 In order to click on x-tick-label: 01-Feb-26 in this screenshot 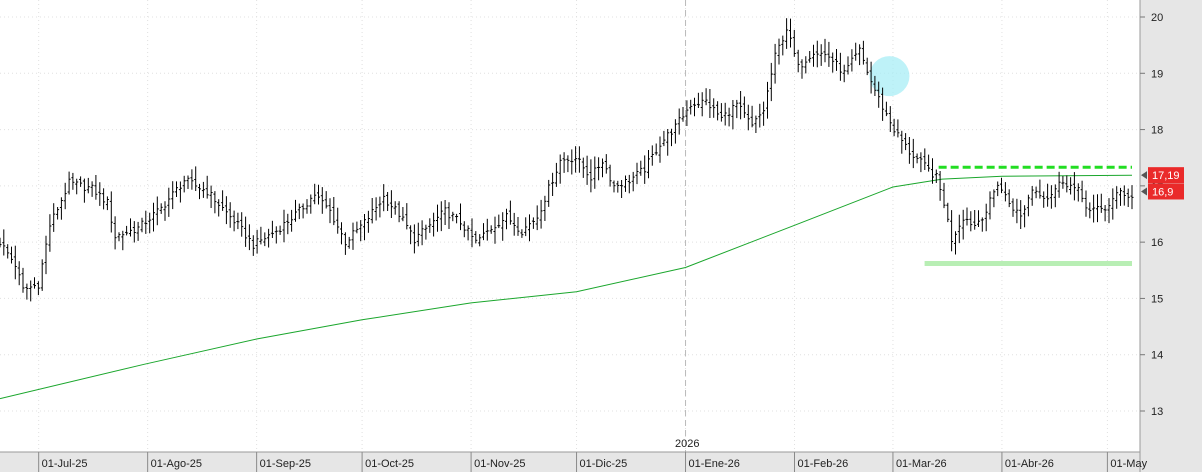, I will do `click(823, 464)`.